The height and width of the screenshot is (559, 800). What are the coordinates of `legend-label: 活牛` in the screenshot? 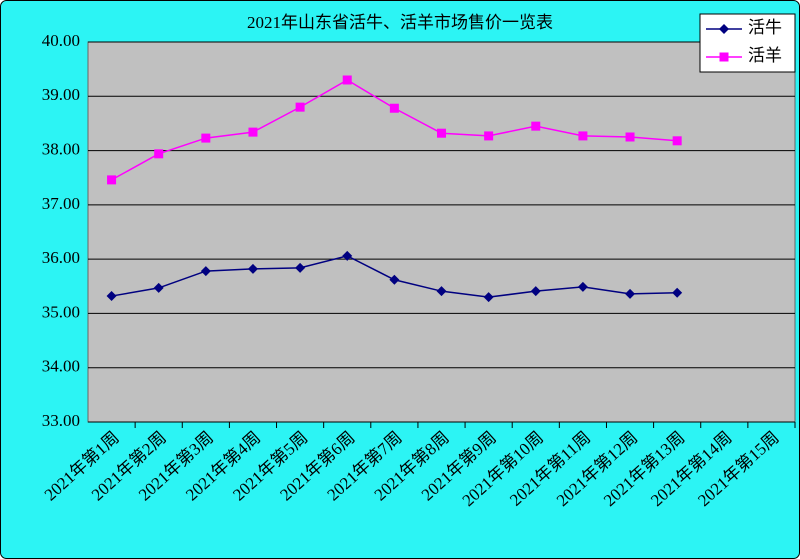 It's located at (765, 27).